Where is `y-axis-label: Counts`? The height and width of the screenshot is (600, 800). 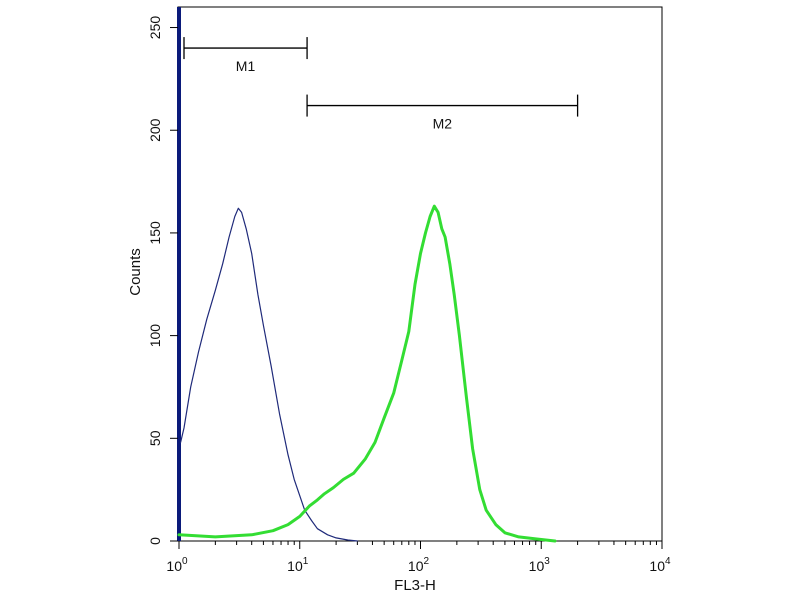
y-axis-label: Counts is located at coordinates (135, 272).